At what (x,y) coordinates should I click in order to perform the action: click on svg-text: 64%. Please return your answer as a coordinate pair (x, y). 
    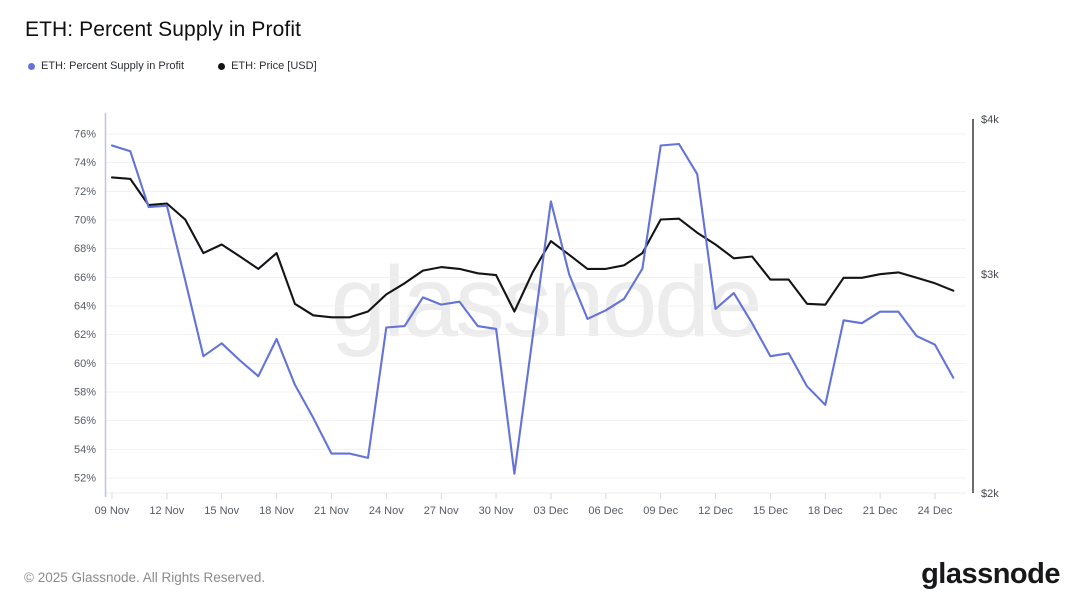
    Looking at the image, I should click on (85, 306).